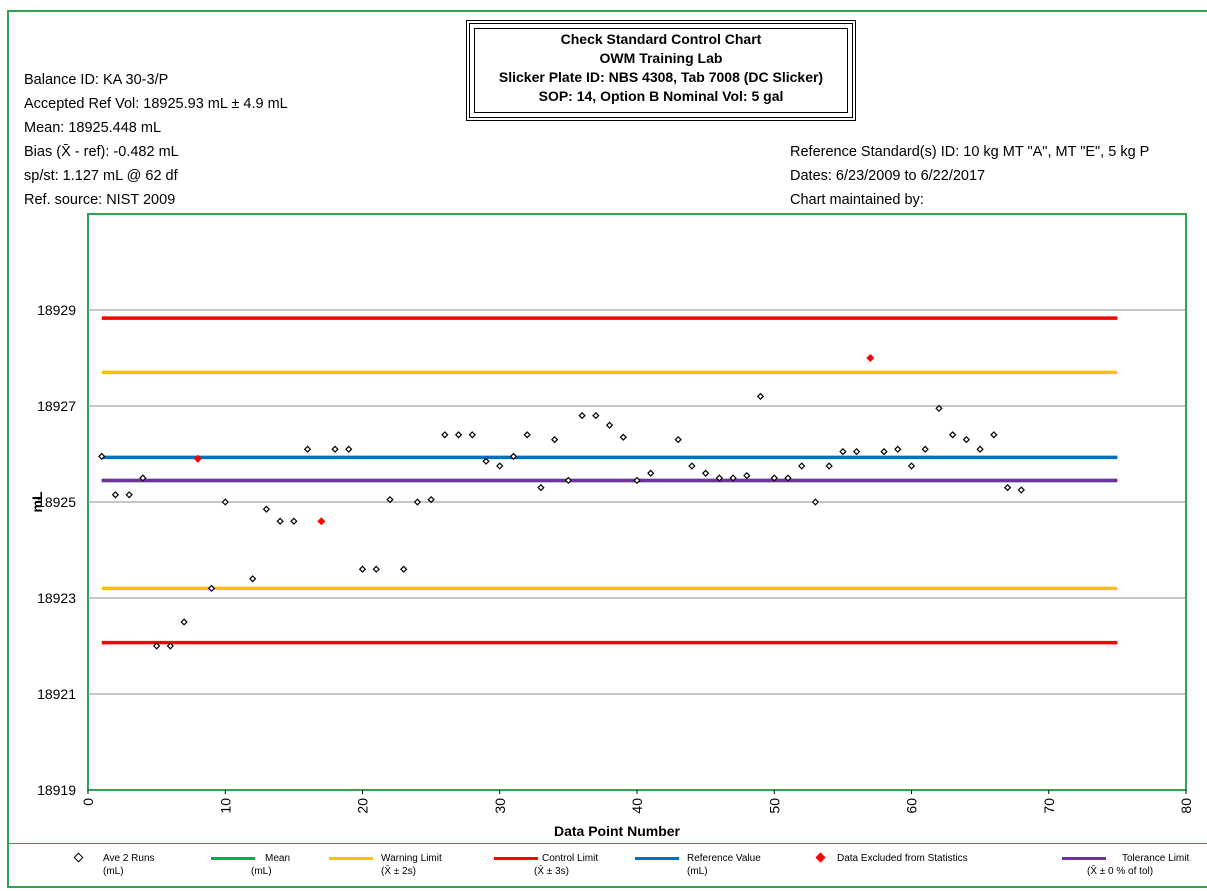  Describe the element at coordinates (774, 806) in the screenshot. I see `x-tick-label: 50` at that location.